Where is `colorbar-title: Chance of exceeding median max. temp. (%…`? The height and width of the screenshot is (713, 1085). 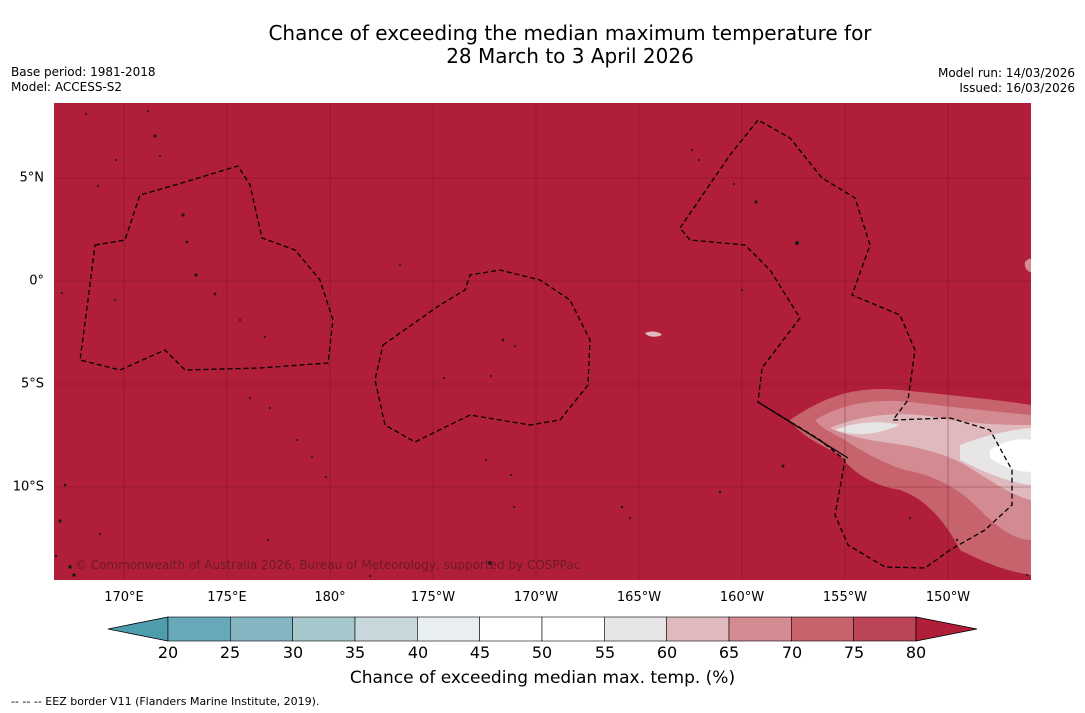 colorbar-title: Chance of exceeding median max. temp. (%… is located at coordinates (542, 678).